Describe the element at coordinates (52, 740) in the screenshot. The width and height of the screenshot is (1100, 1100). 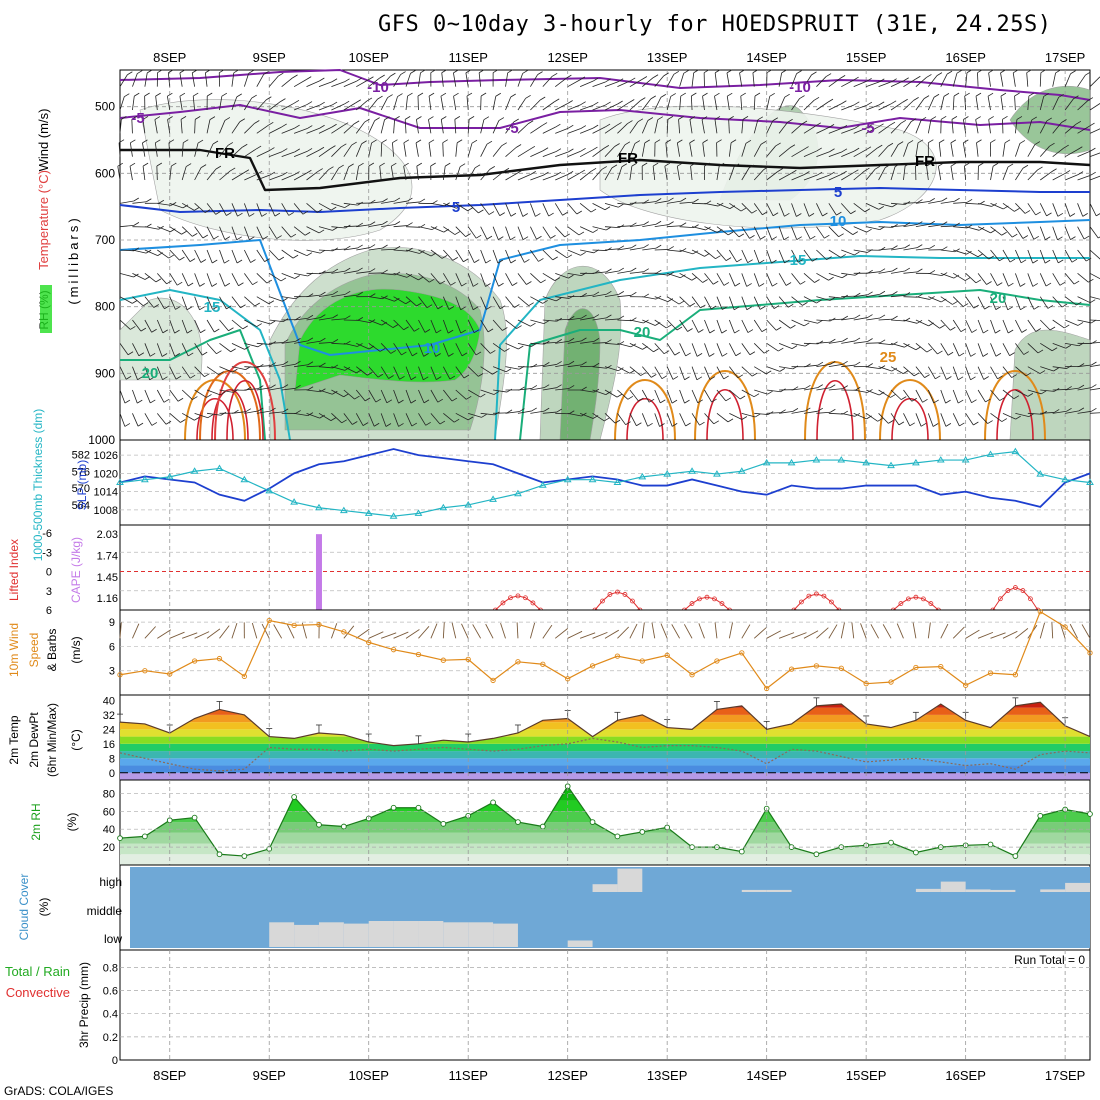
I see `minmax-axis-label: (6hr Min/Max)` at that location.